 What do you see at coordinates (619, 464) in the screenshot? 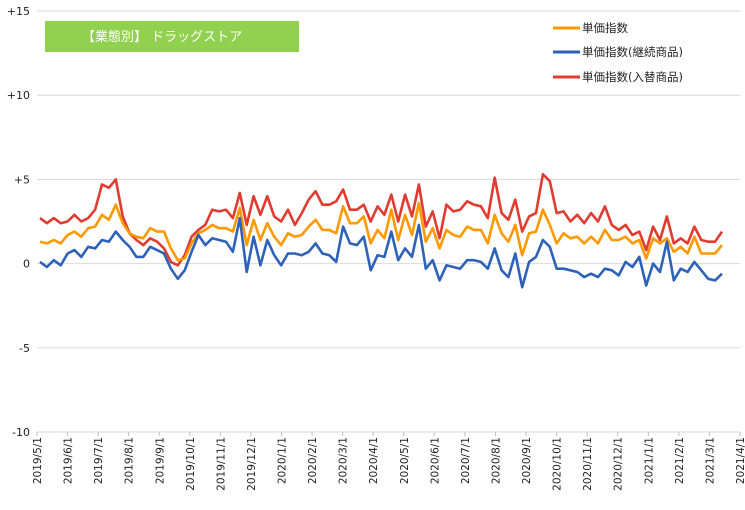
I see `x-tick-label: 2020/12/1` at bounding box center [619, 464].